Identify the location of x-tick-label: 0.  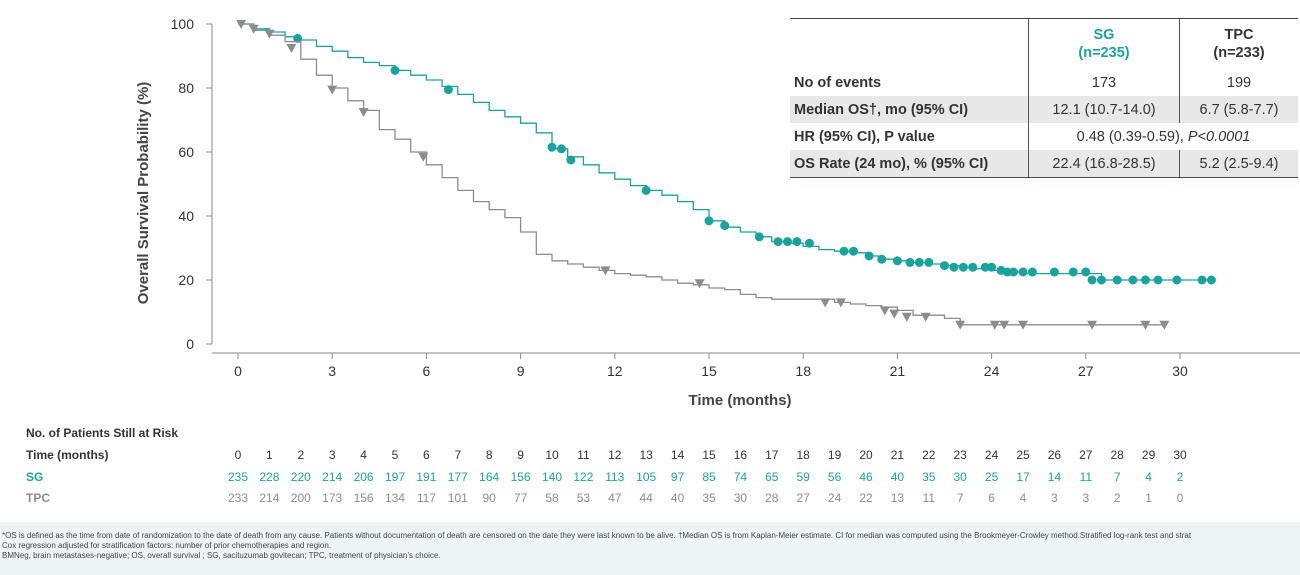
(238, 371).